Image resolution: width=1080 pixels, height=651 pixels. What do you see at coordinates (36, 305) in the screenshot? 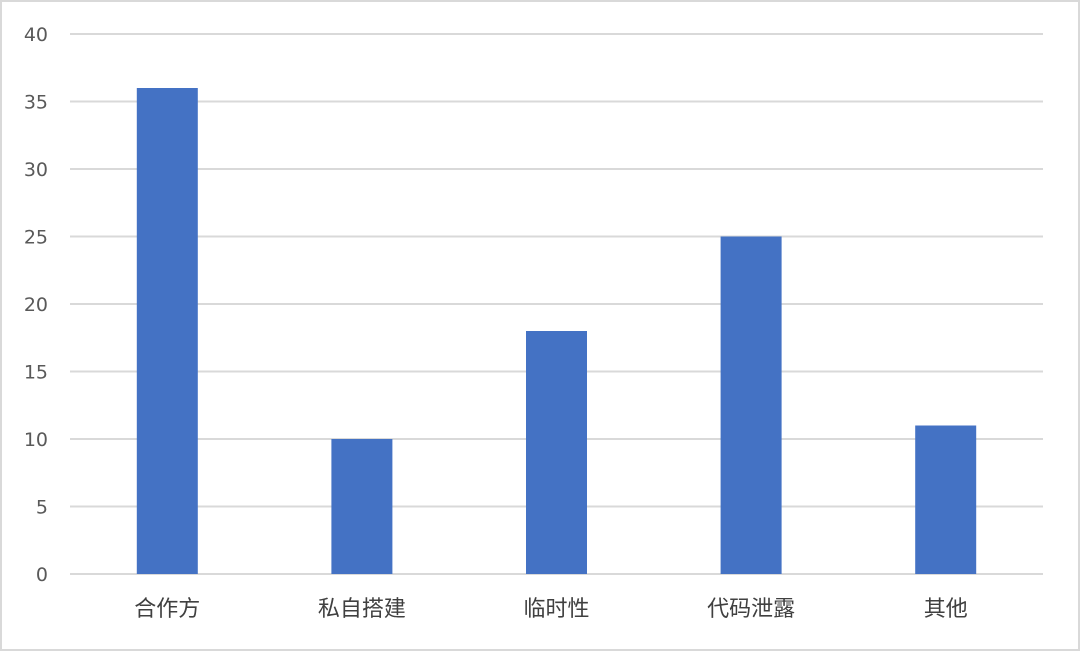
I see `y-tick-label: 20` at bounding box center [36, 305].